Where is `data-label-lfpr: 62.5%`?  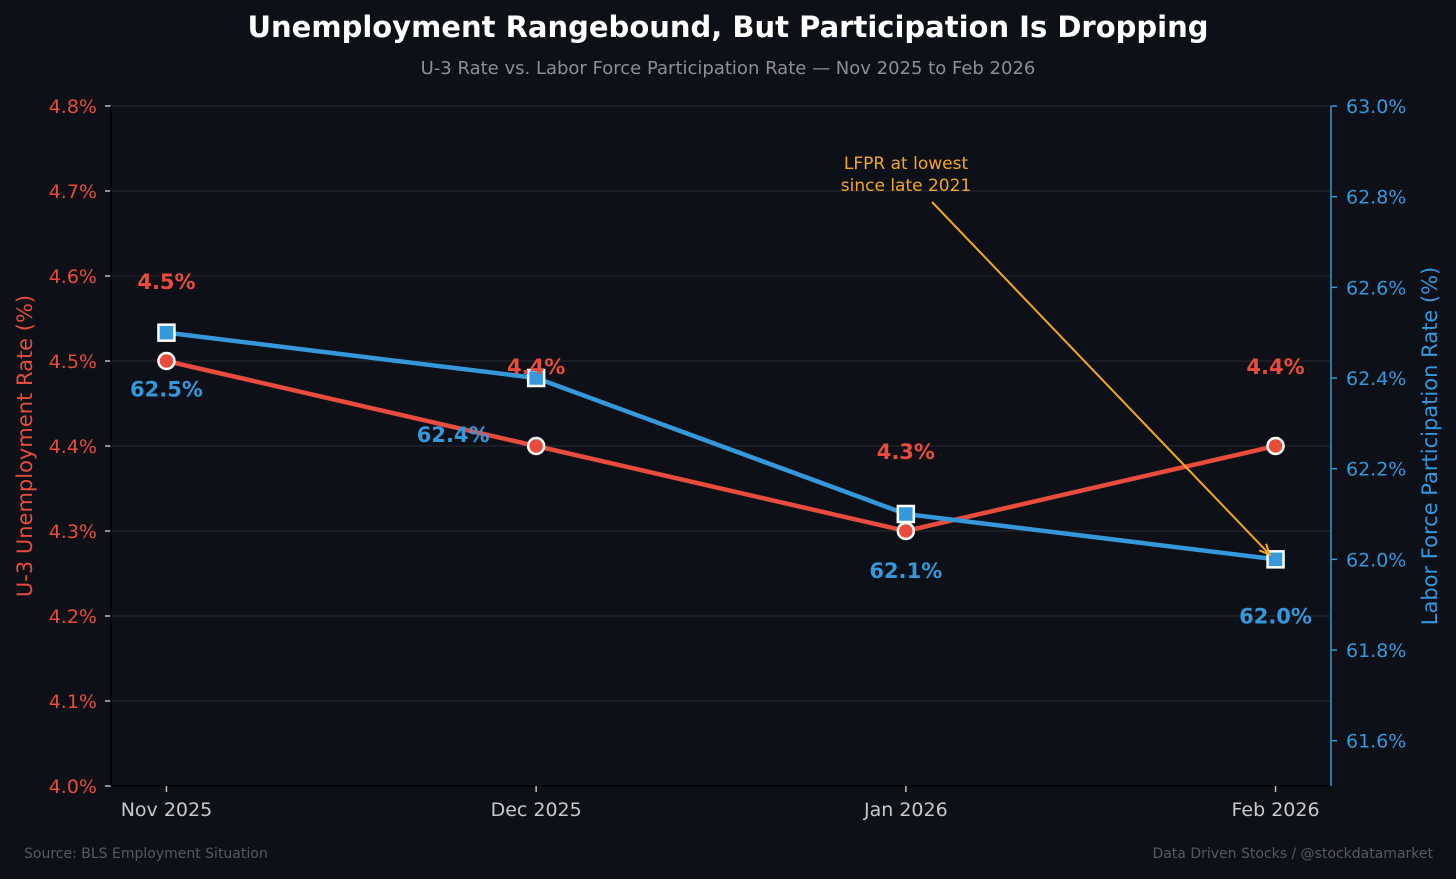
data-label-lfpr: 62.5% is located at coordinates (166, 390).